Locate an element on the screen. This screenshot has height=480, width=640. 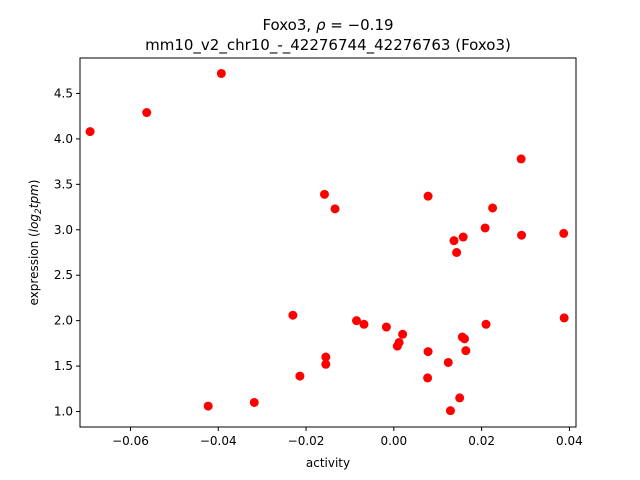
x-tick-label: 0.04 is located at coordinates (569, 441).